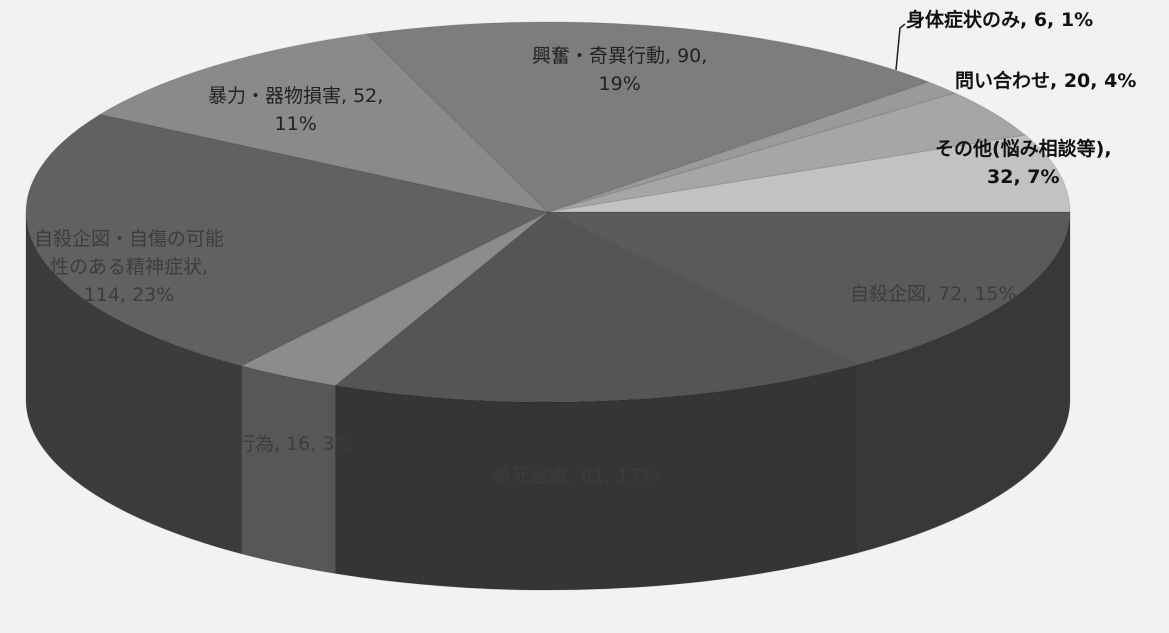 Image resolution: width=1169 pixels, height=633 pixels. I want to click on label-seishin-shojo-line2: 性のある精神症状,, so click(129, 267).